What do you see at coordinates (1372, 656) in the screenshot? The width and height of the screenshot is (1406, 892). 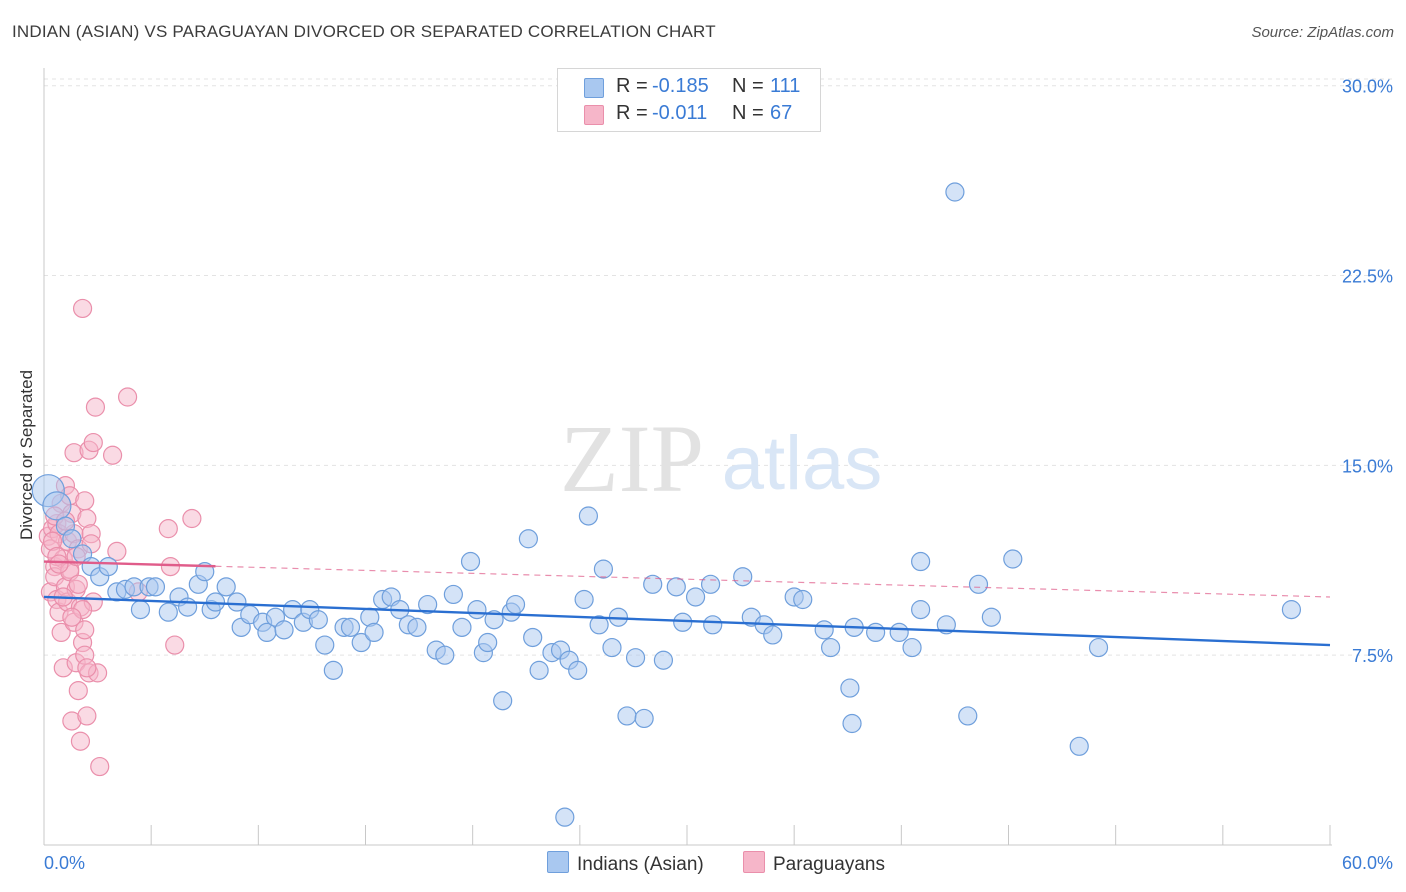 I see `y-tick-label: 7.5%` at bounding box center [1372, 656].